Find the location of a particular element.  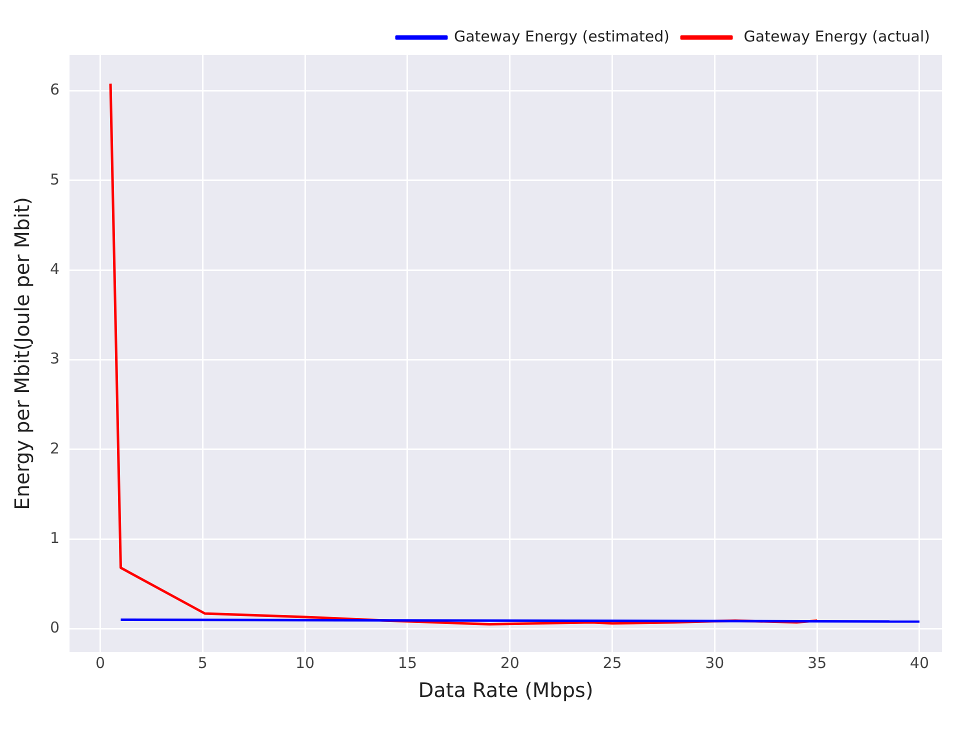

x-axis-title: Data Rate (Mbps) is located at coordinates (506, 690).